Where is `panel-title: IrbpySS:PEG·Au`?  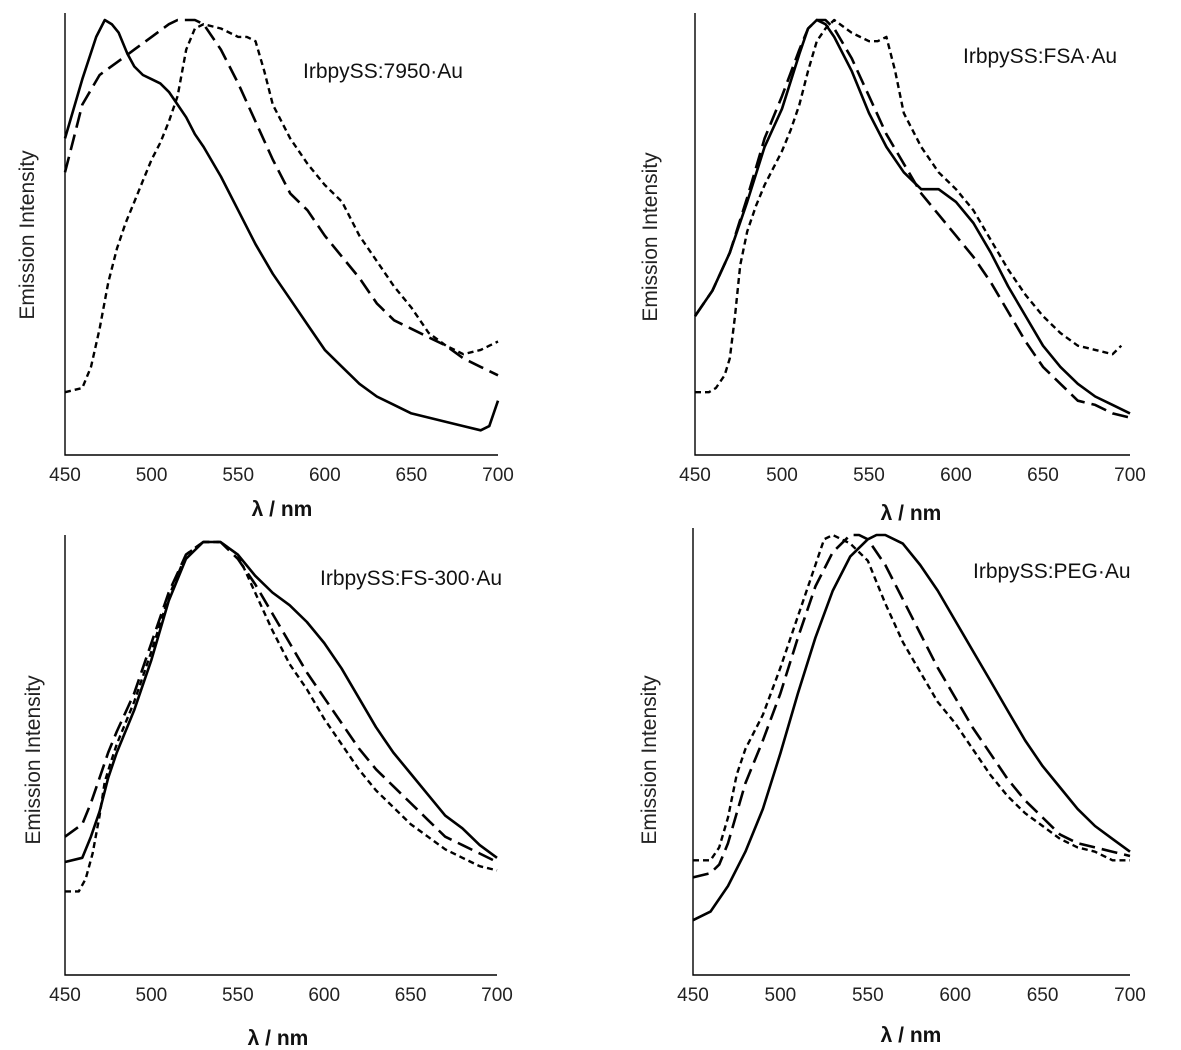 panel-title: IrbpySS:PEG·Au is located at coordinates (1052, 571).